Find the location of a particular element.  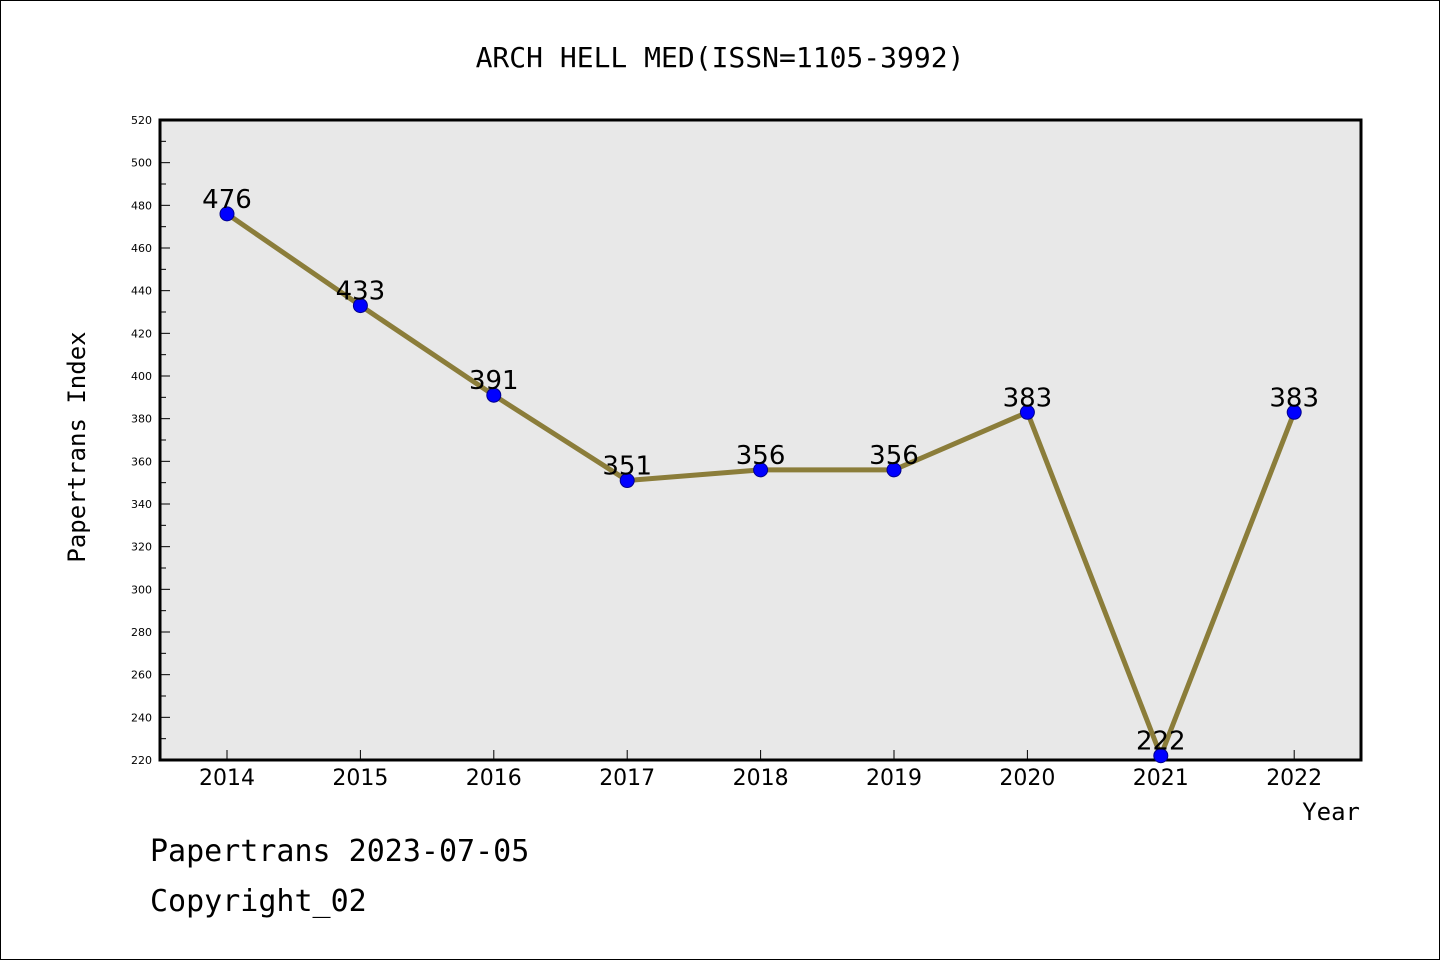

y-tick-label: 520 is located at coordinates (141, 120).